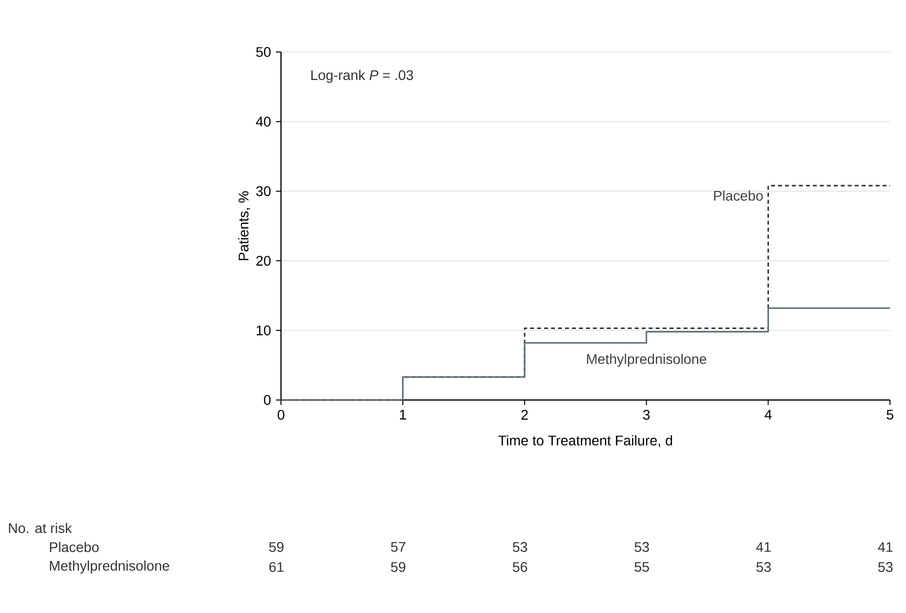 This screenshot has width=906, height=613. Describe the element at coordinates (768, 415) in the screenshot. I see `x-tick-label: 4` at that location.